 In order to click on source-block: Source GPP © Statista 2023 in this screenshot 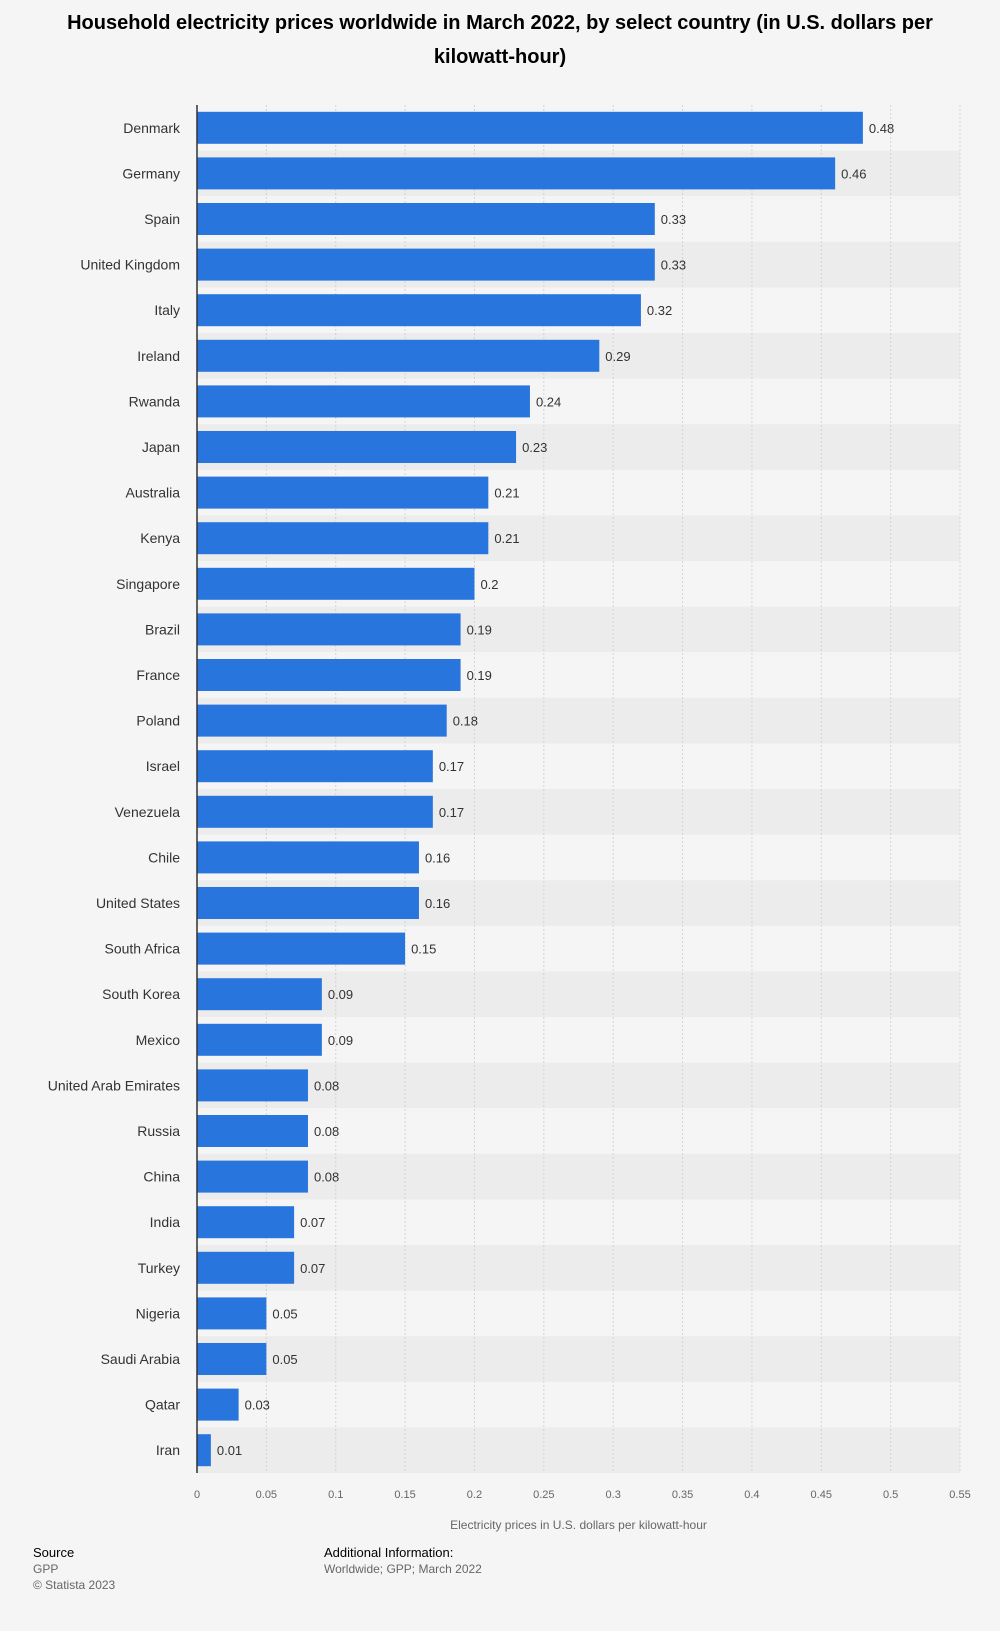, I will do `click(74, 1569)`.